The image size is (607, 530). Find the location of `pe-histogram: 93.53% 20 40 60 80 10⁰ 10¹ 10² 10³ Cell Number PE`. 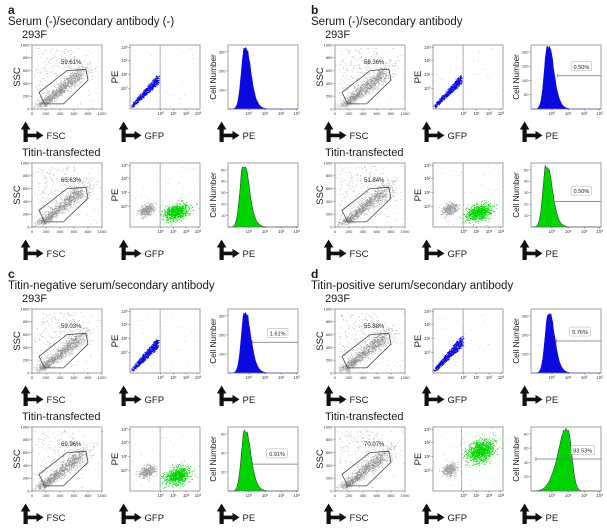

pe-histogram: 93.53% 20 40 60 80 10⁰ 10¹ 10² 10³ Cell Number PE is located at coordinates (557, 475).